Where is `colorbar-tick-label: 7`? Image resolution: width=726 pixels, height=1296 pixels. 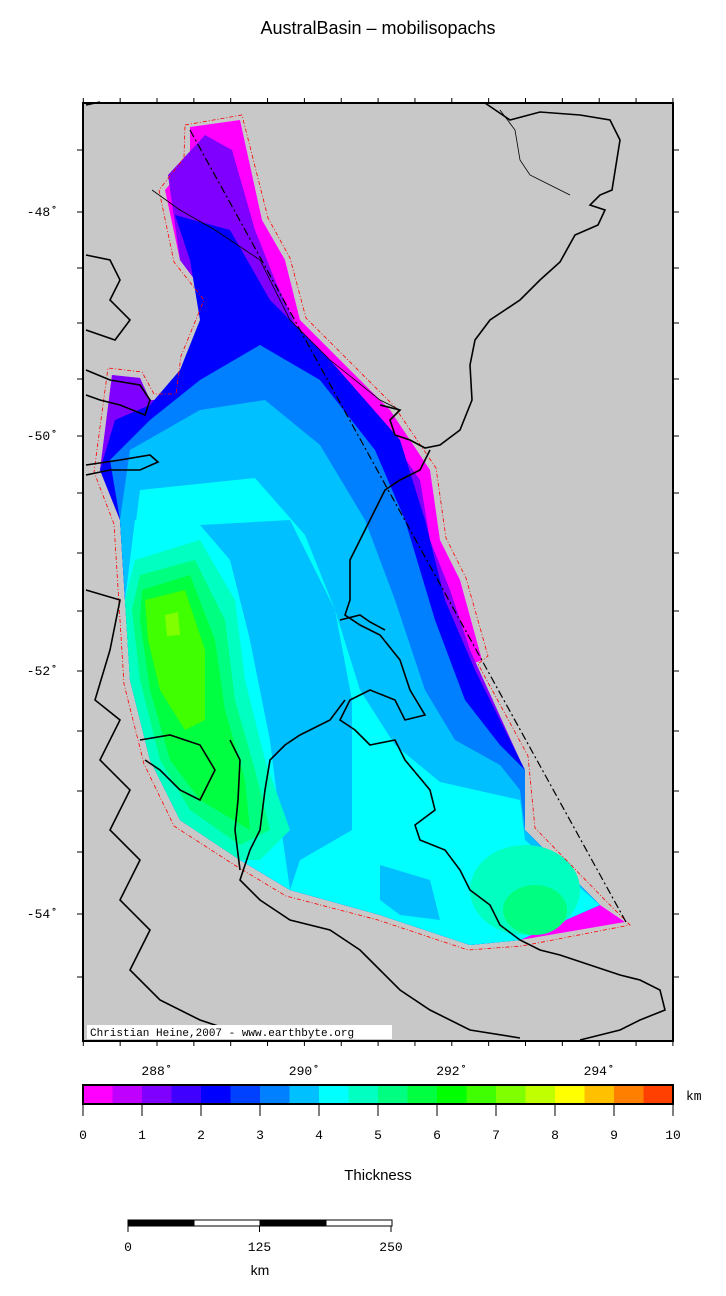
colorbar-tick-label: 7 is located at coordinates (496, 1135).